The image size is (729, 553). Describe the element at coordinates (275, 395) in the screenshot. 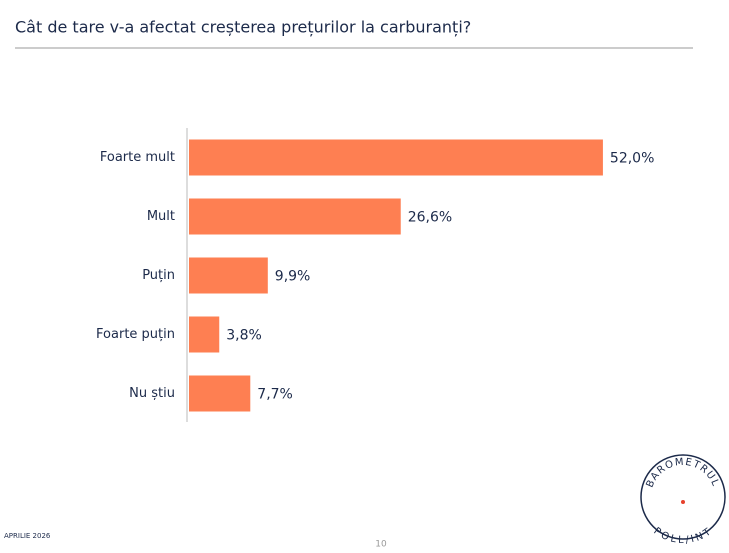

I see `value-label: 7,7%` at that location.